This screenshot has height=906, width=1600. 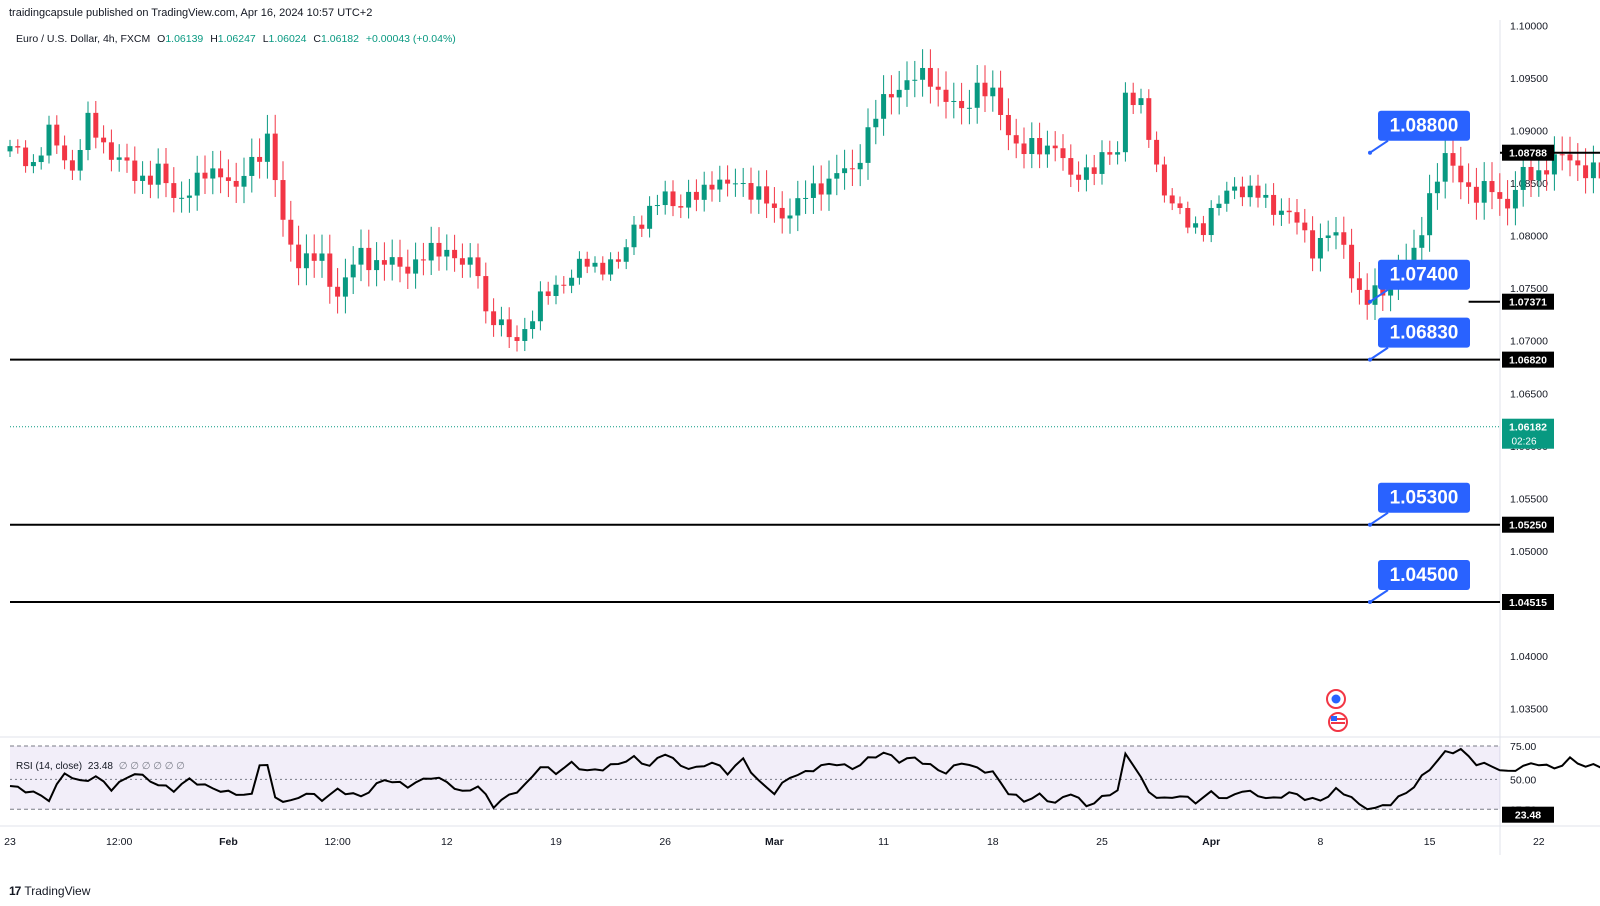 What do you see at coordinates (665, 842) in the screenshot?
I see `x-tick-label: 26` at bounding box center [665, 842].